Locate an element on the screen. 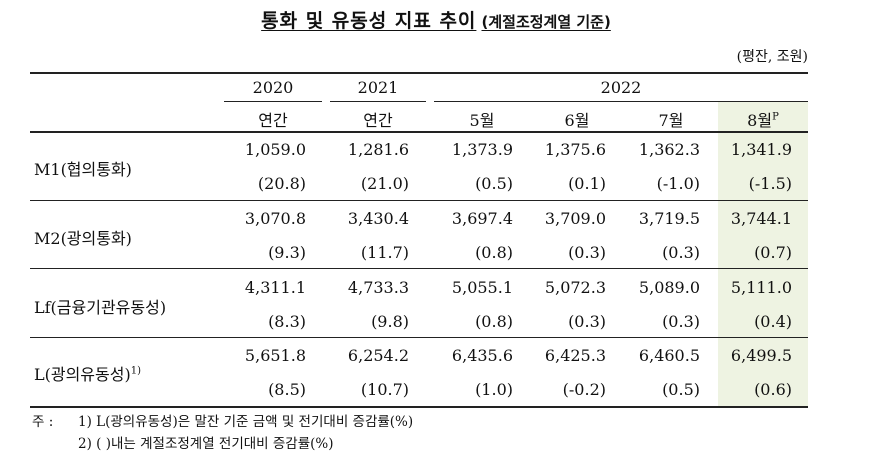 This screenshot has width=872, height=457. table-cell-value: 1,341.9 is located at coordinates (761, 149).